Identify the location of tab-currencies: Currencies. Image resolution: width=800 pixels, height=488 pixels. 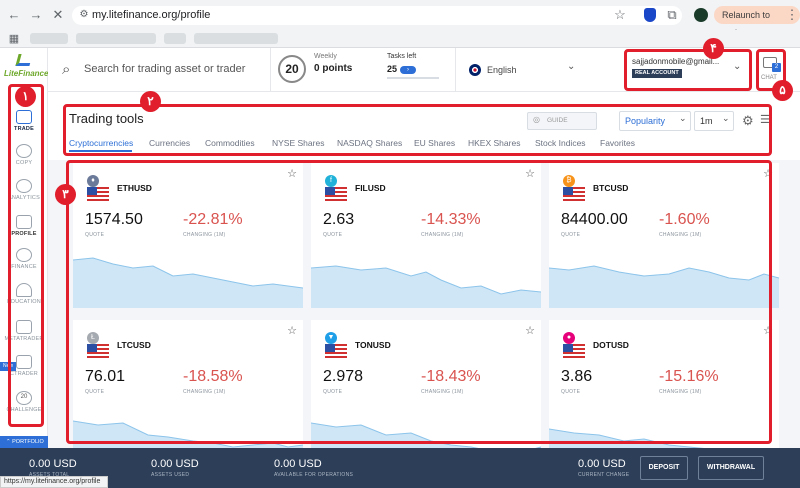
(170, 143).